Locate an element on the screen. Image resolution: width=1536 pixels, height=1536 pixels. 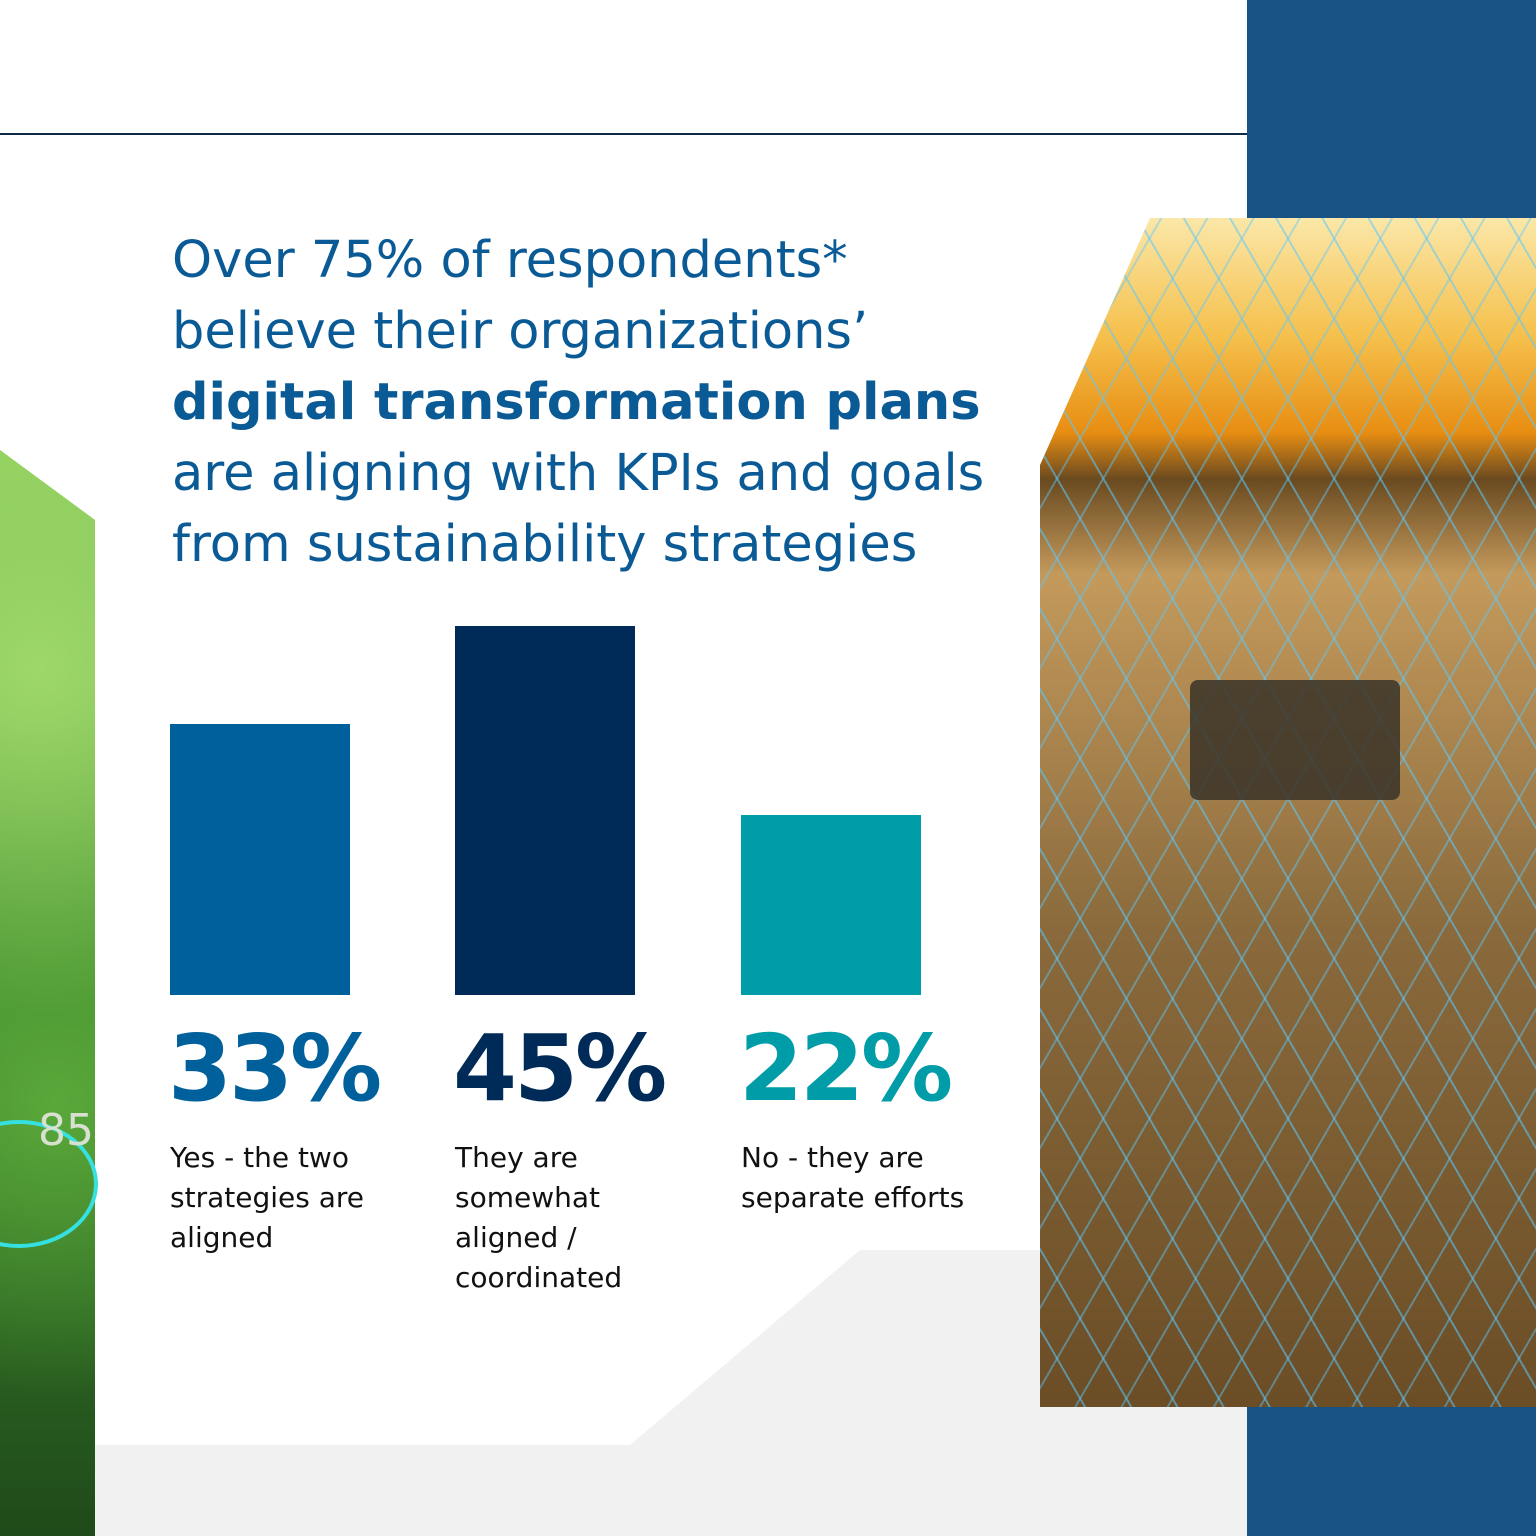
value-label-1: 33% is located at coordinates (275, 1068).